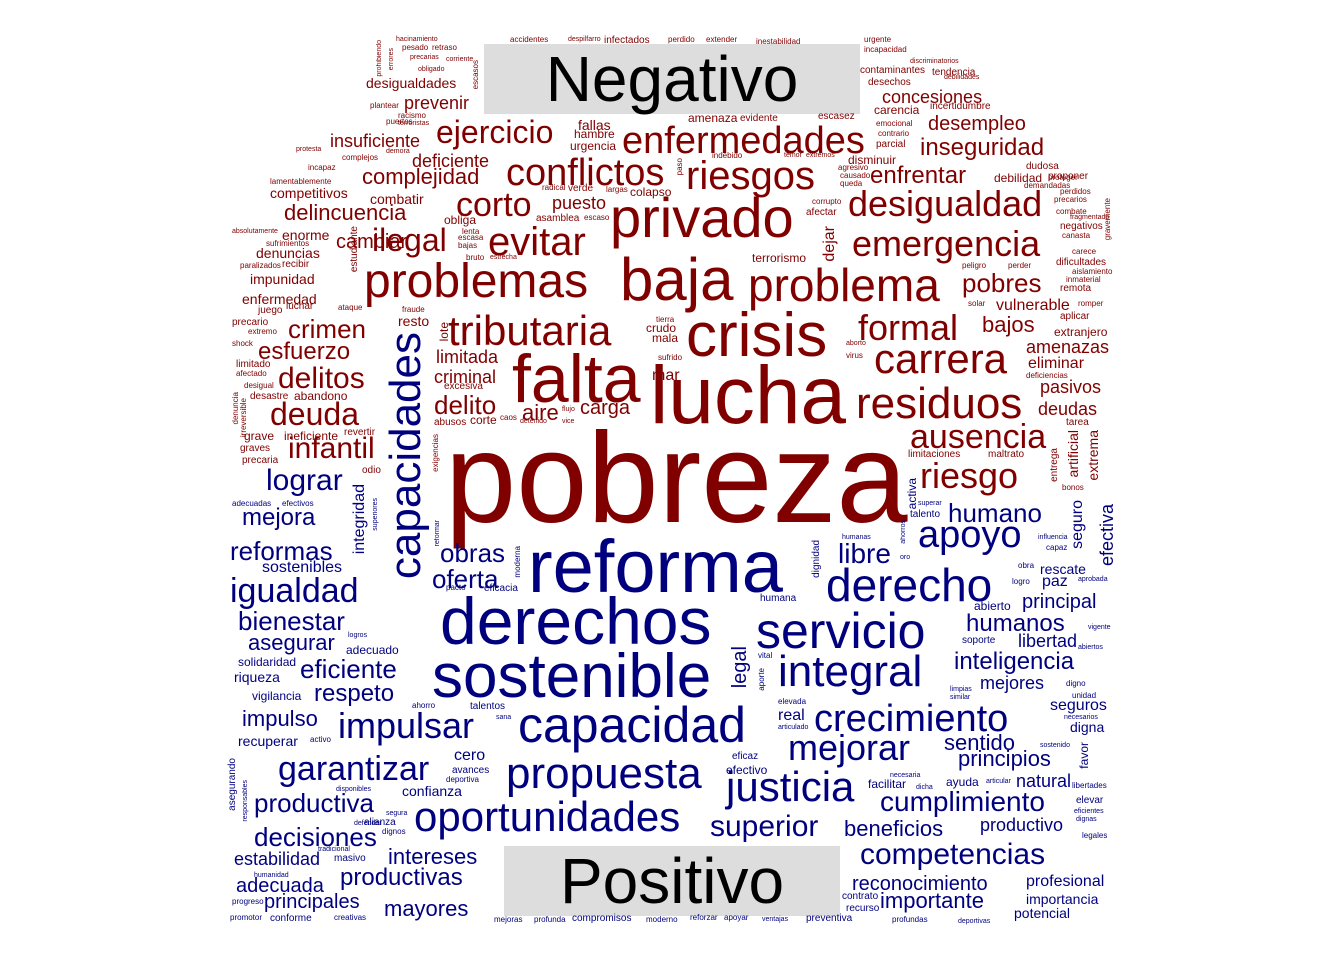 Image resolution: width=1344 pixels, height=960 pixels. What do you see at coordinates (277, 696) in the screenshot?
I see `pos-word: vigilancia` at bounding box center [277, 696].